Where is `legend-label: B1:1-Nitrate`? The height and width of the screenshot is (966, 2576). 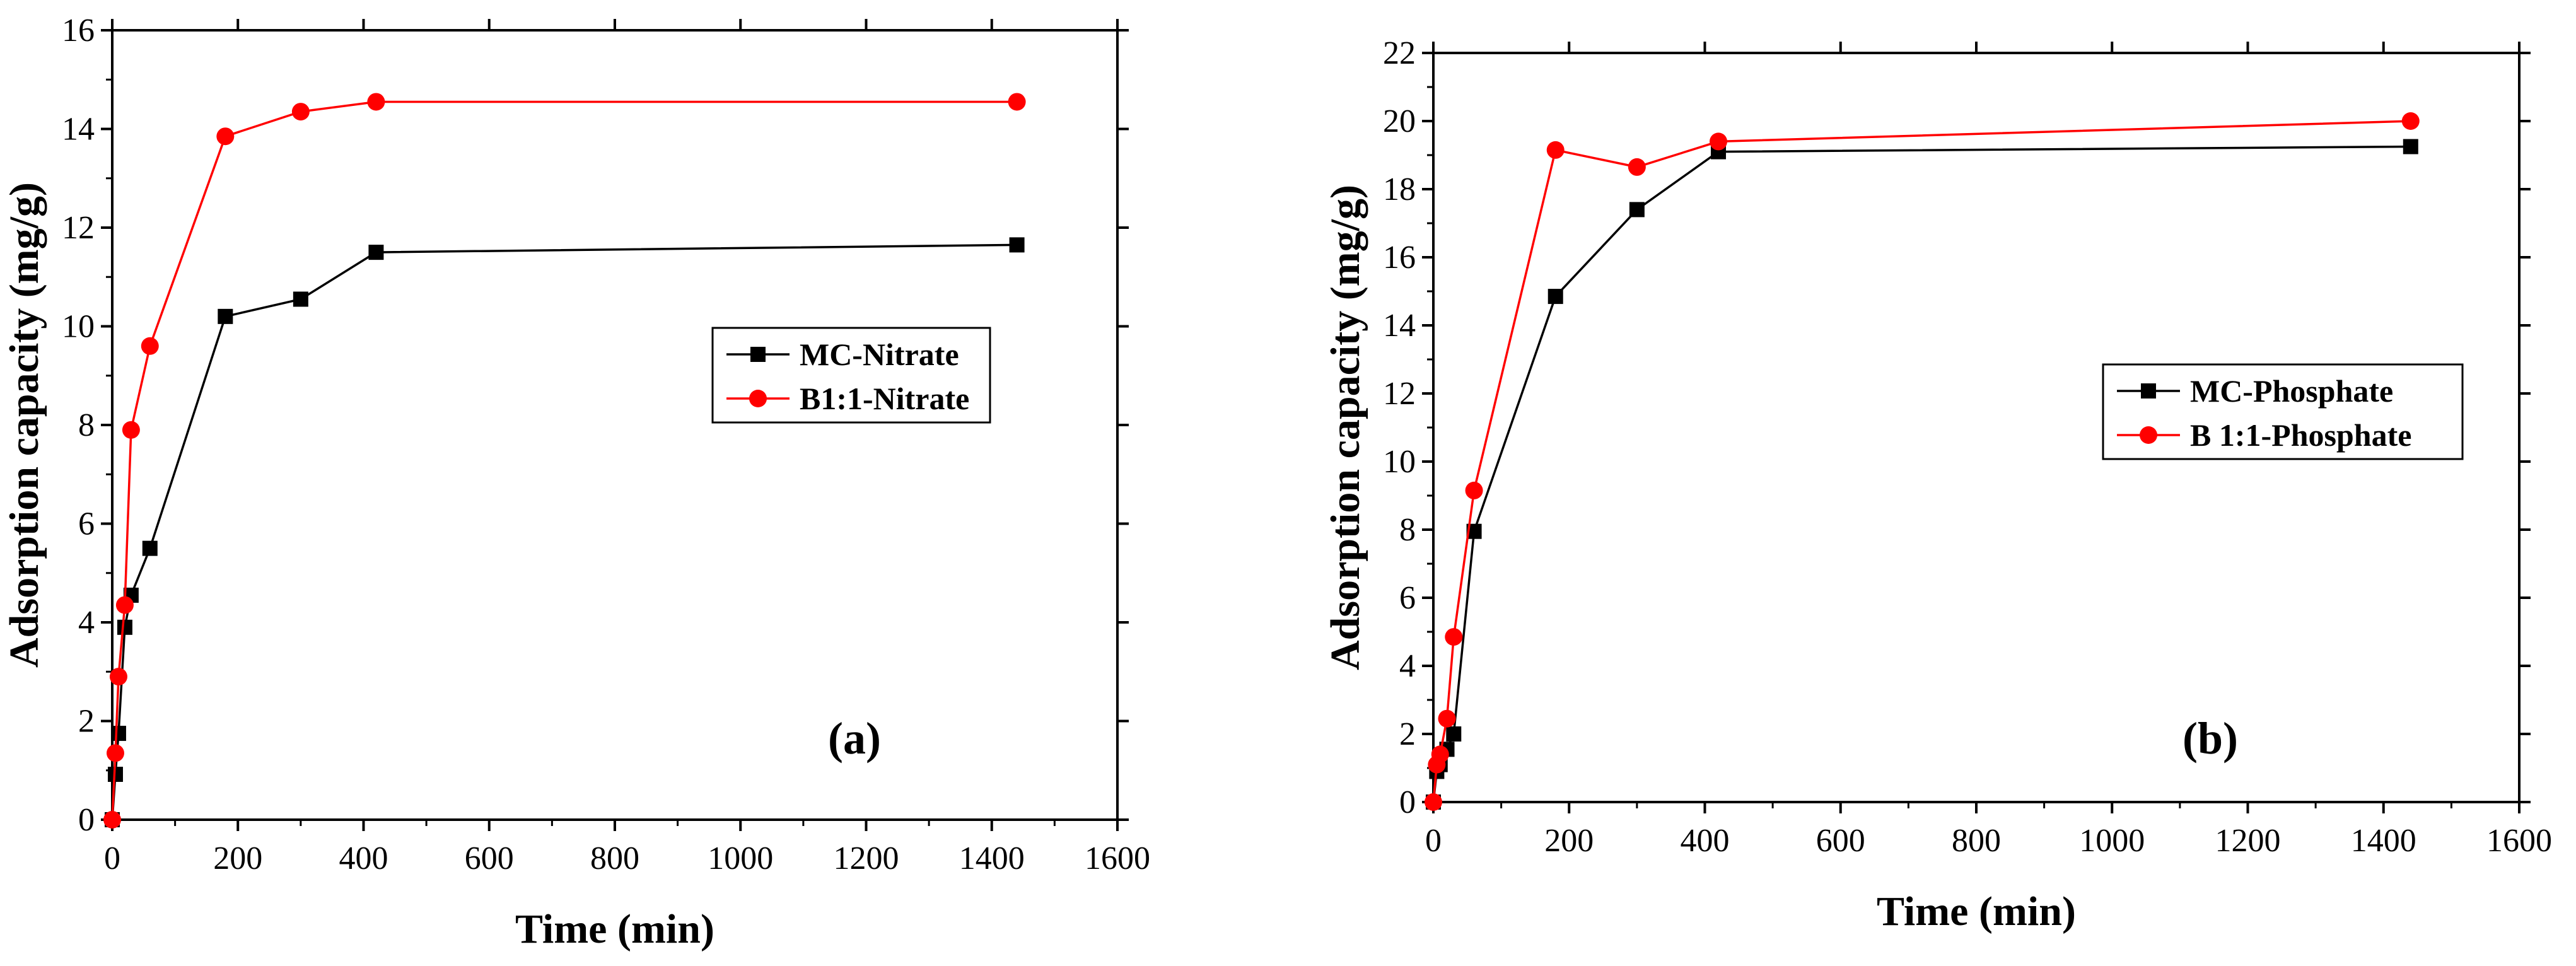 legend-label: B1:1-Nitrate is located at coordinates (885, 398).